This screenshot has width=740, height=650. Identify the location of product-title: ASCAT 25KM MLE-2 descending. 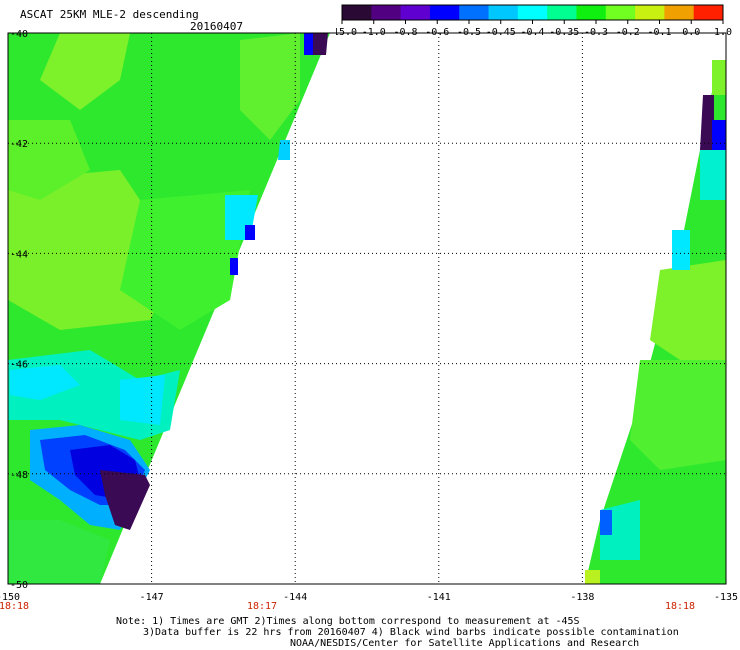
(109, 14).